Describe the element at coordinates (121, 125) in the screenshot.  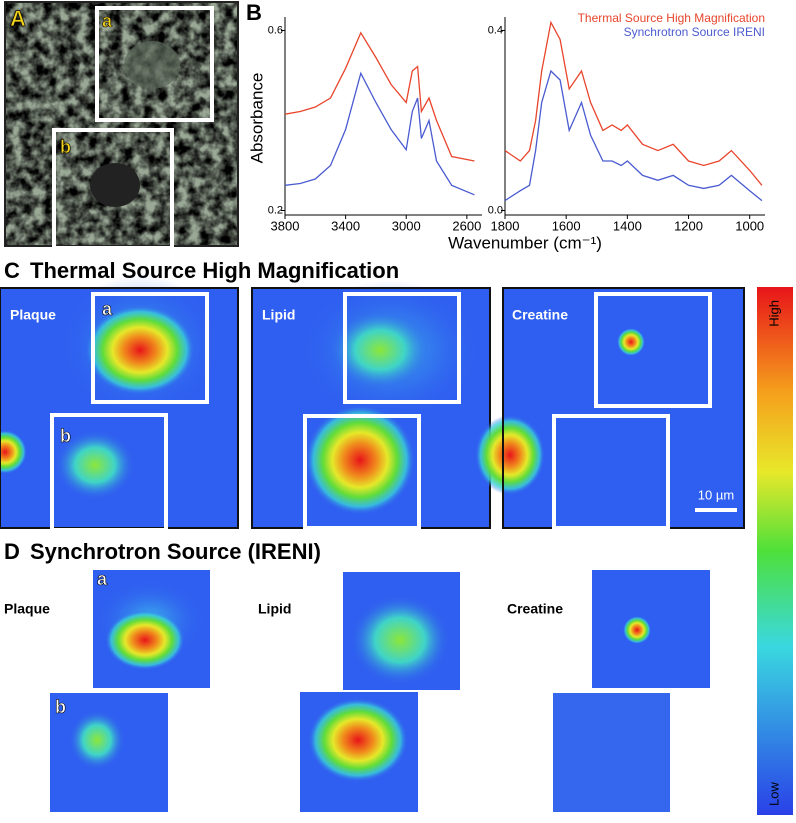
I see `panel-a-image` at that location.